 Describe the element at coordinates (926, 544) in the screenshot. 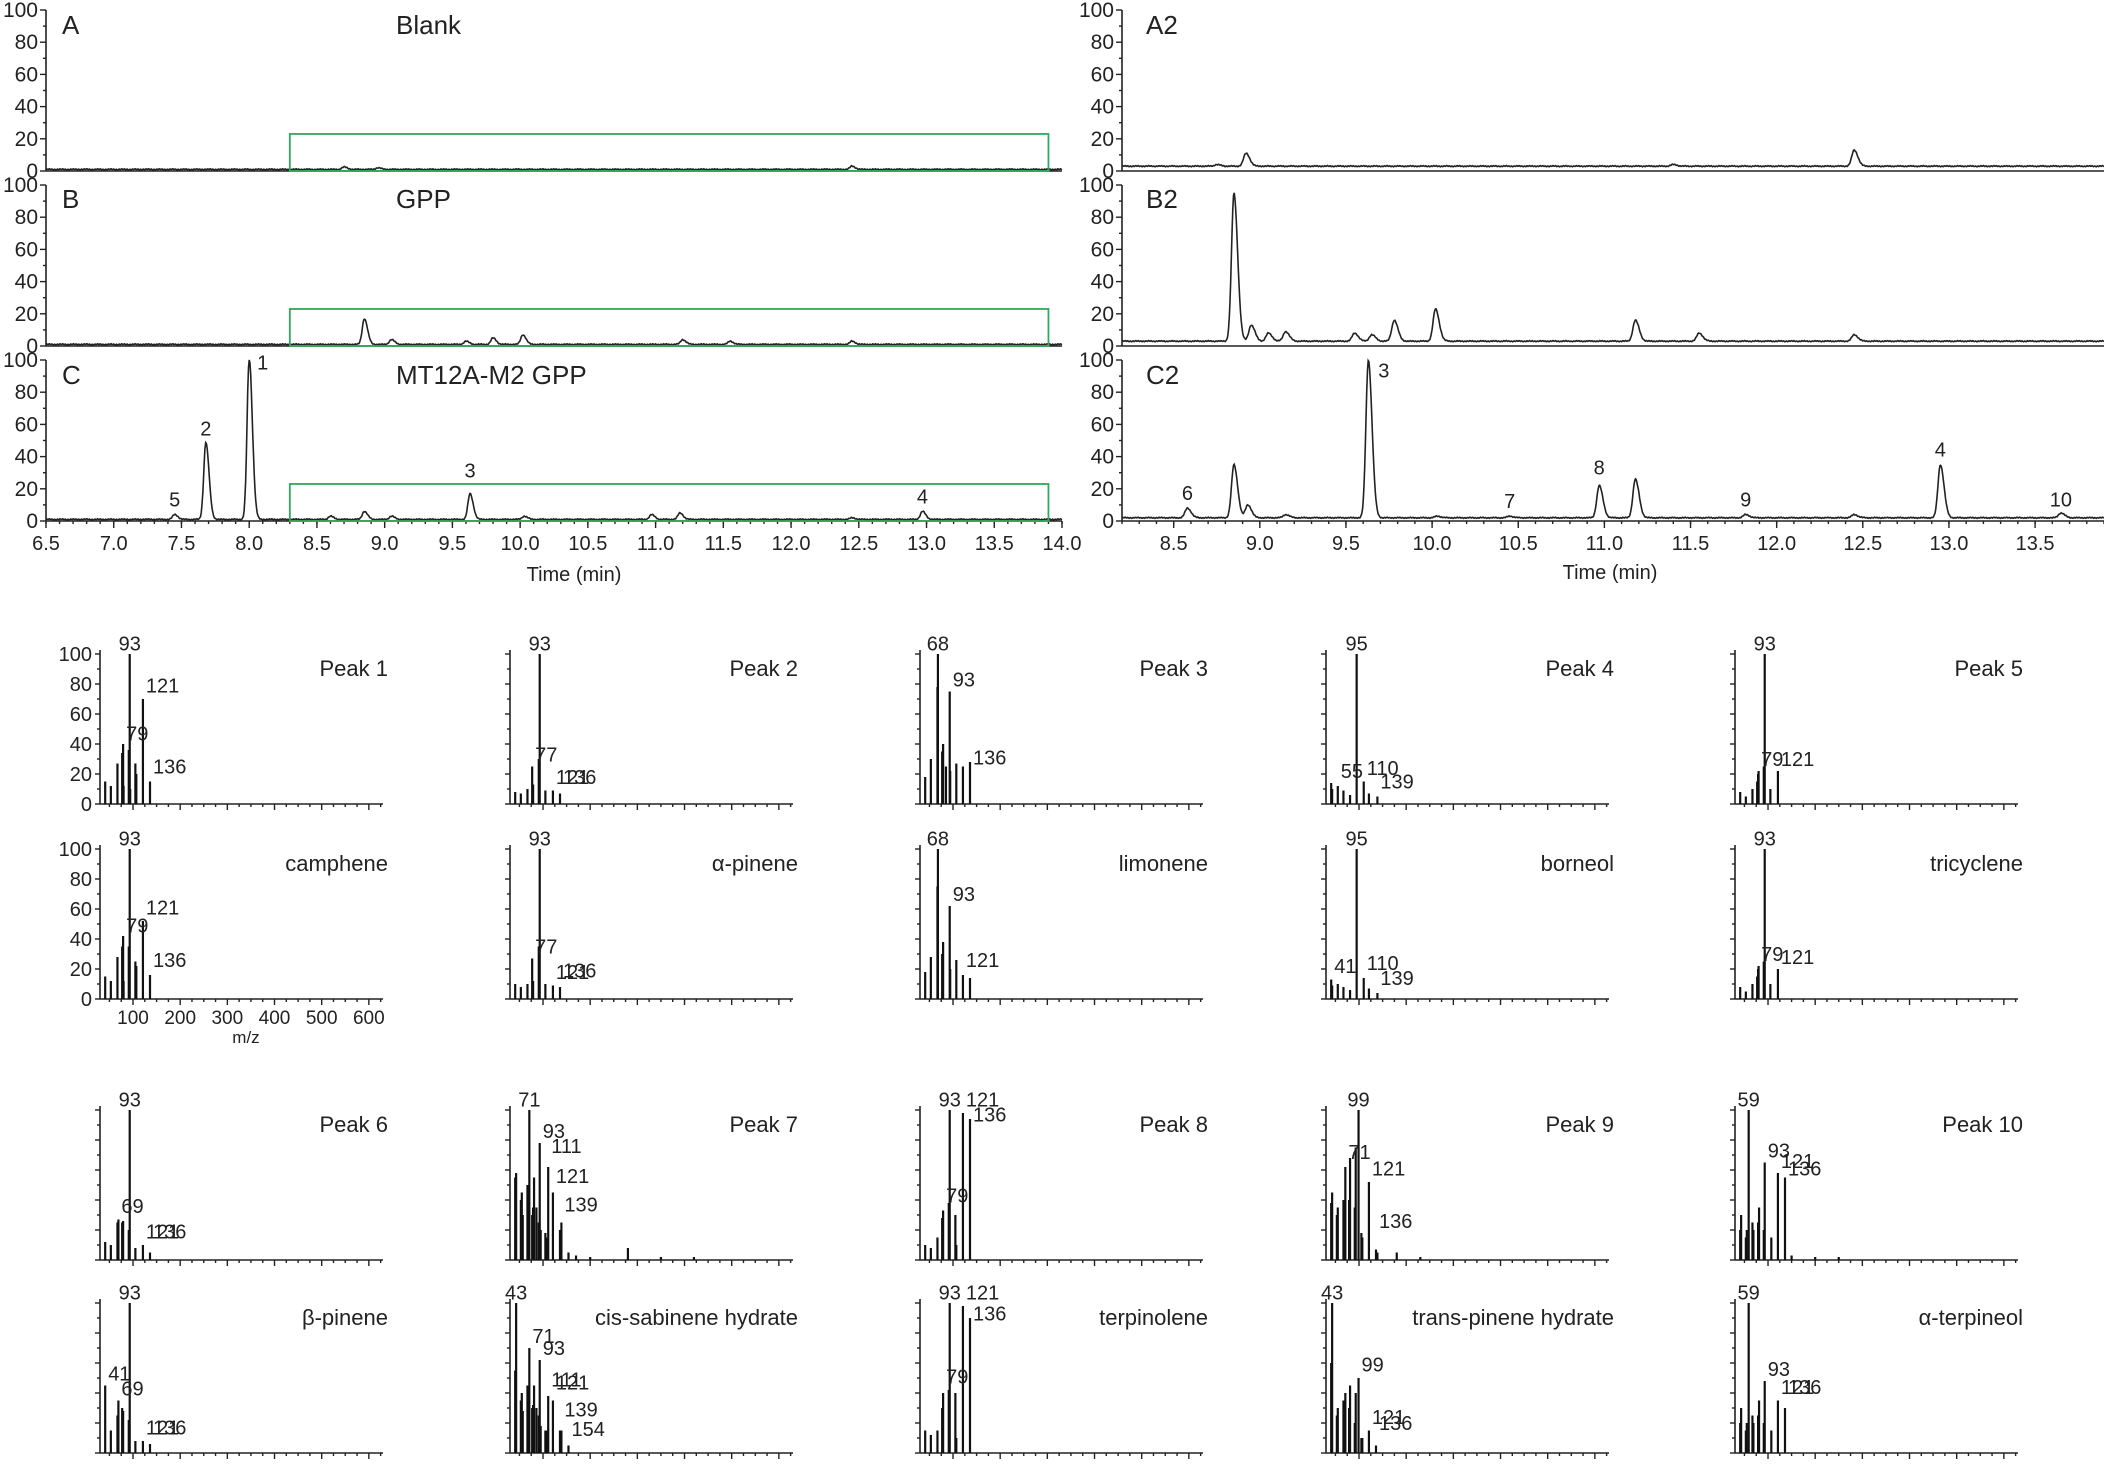

I see `x-tick-label: 13.0` at that location.